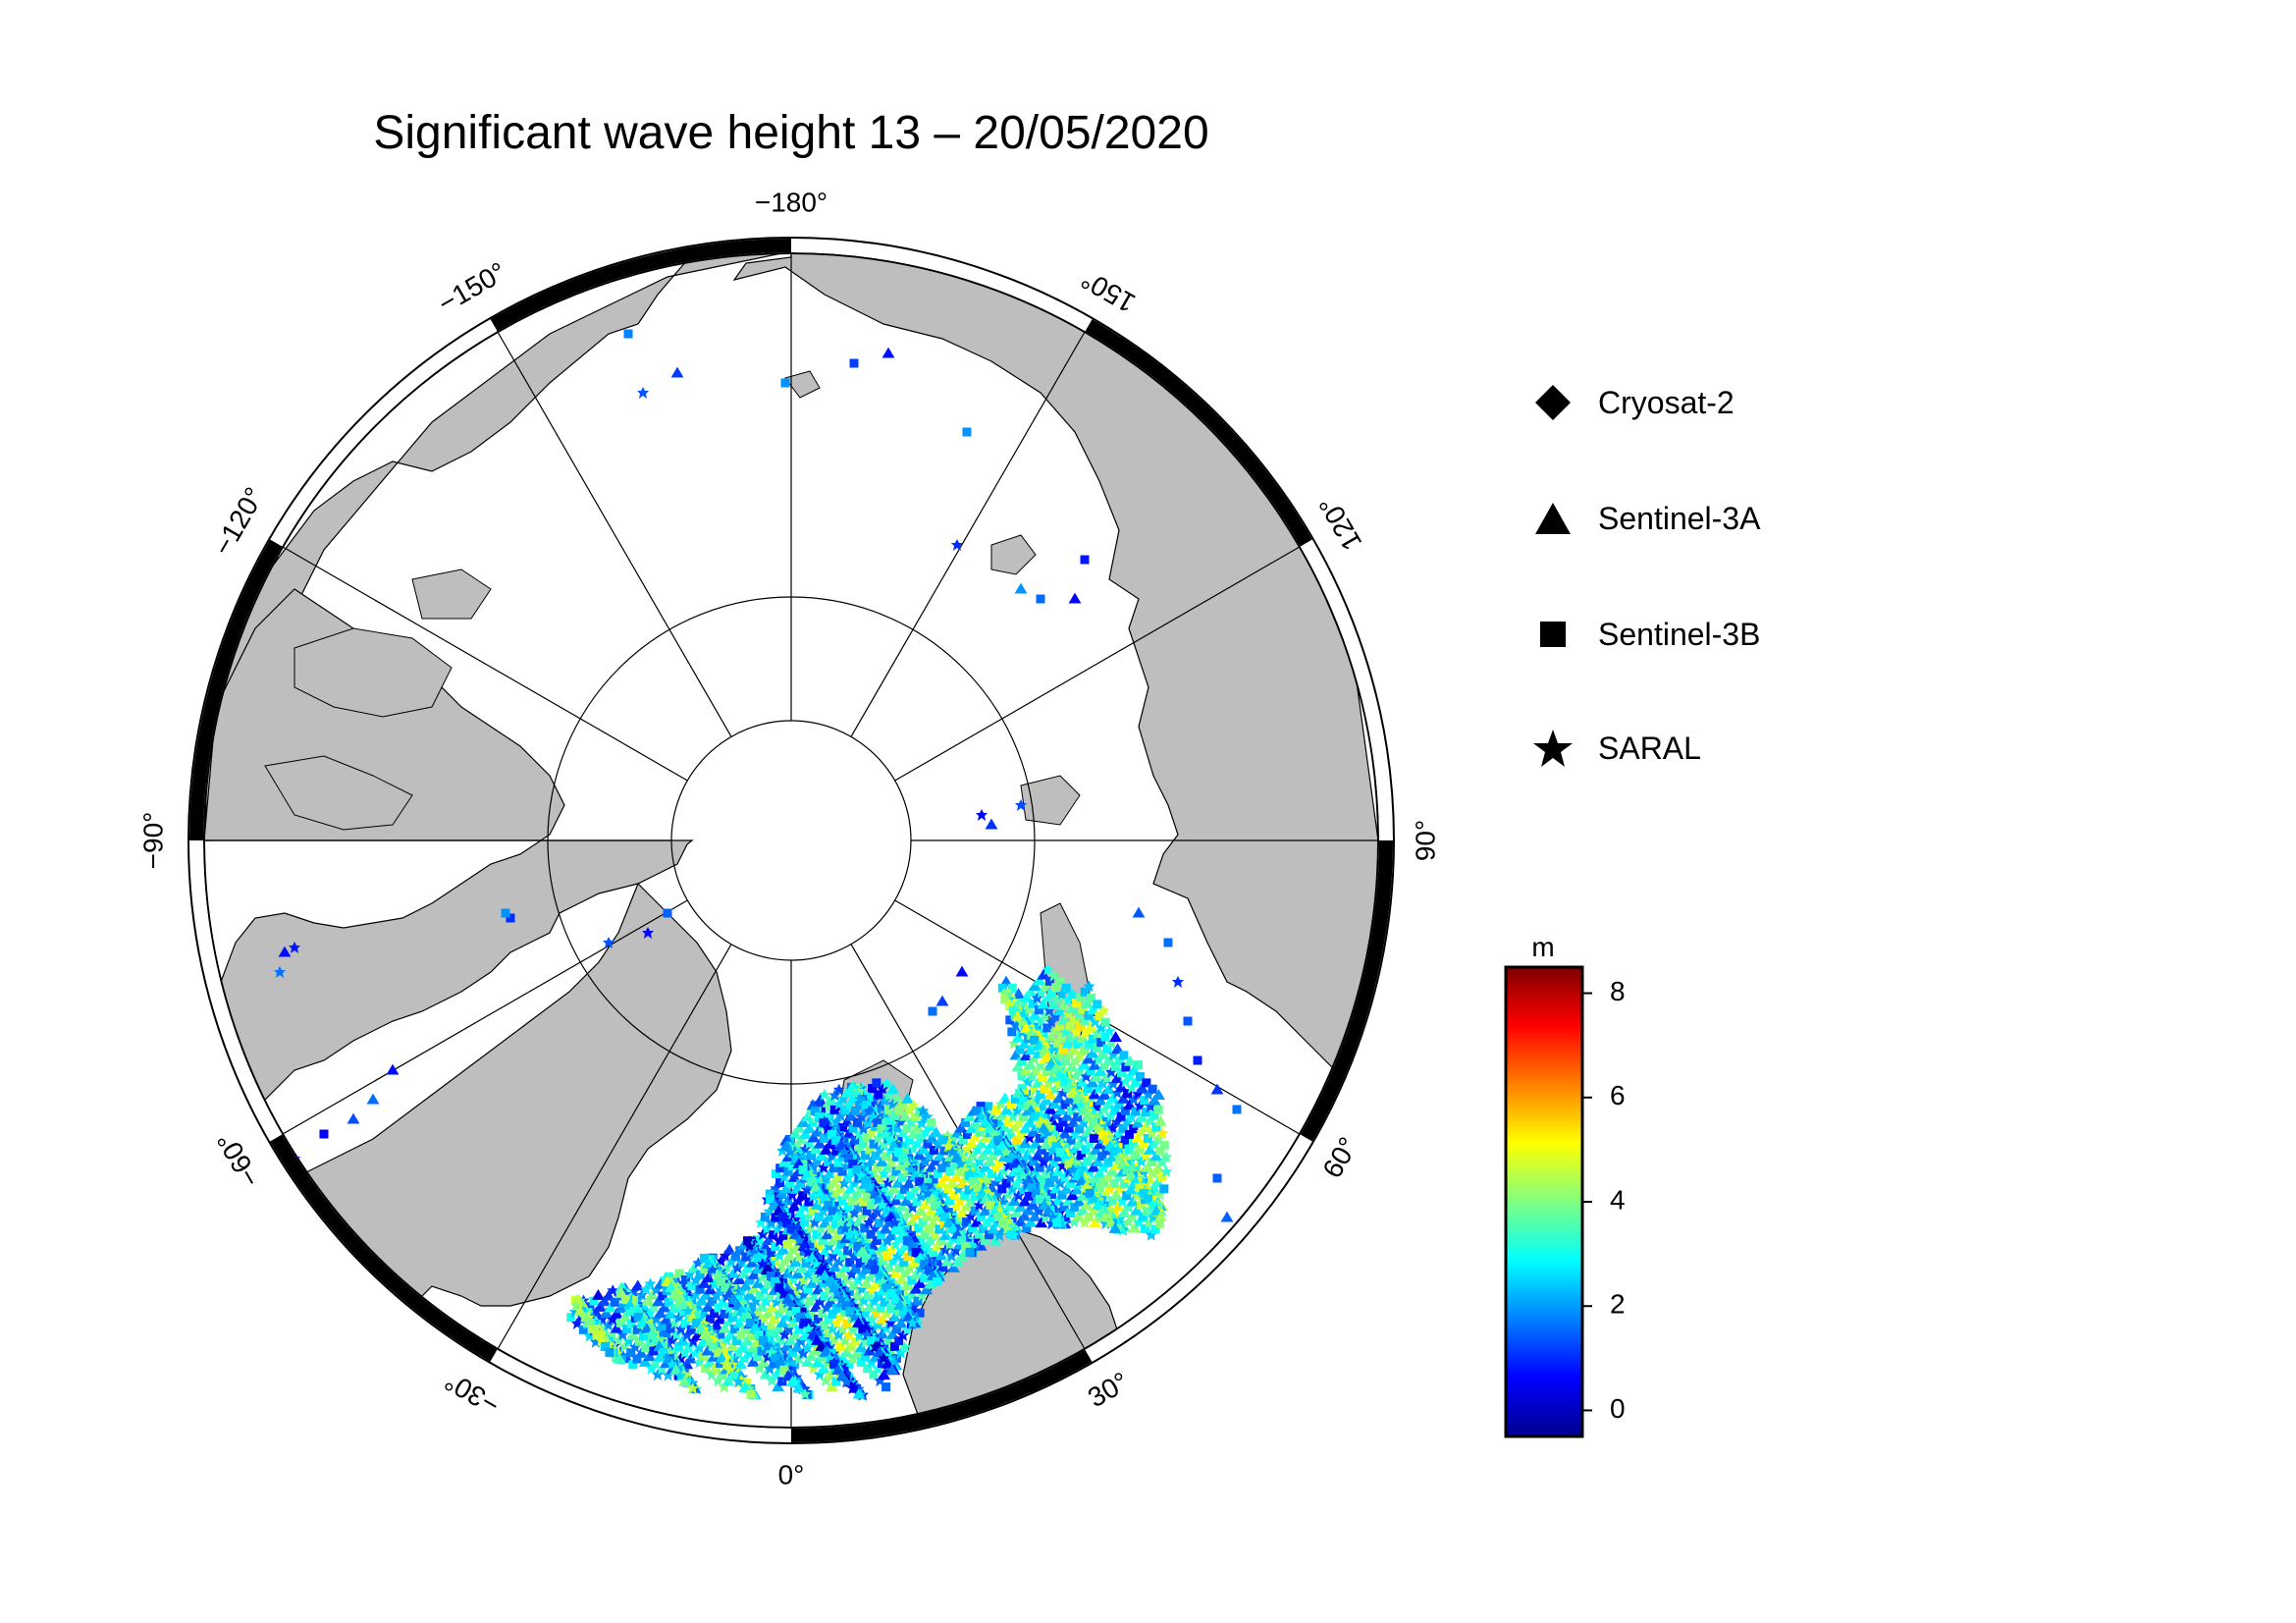  I want to click on colorbar-tick-label: 4, so click(1618, 1199).